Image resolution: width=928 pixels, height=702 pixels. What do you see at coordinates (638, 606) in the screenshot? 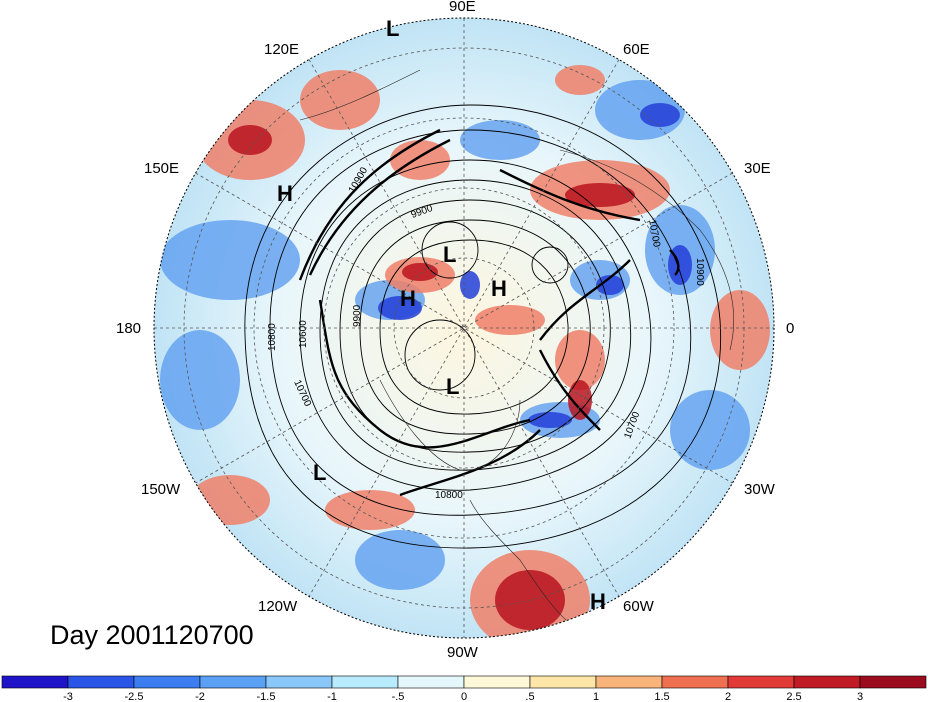
I see `longitude-label-60w: 60W` at bounding box center [638, 606].